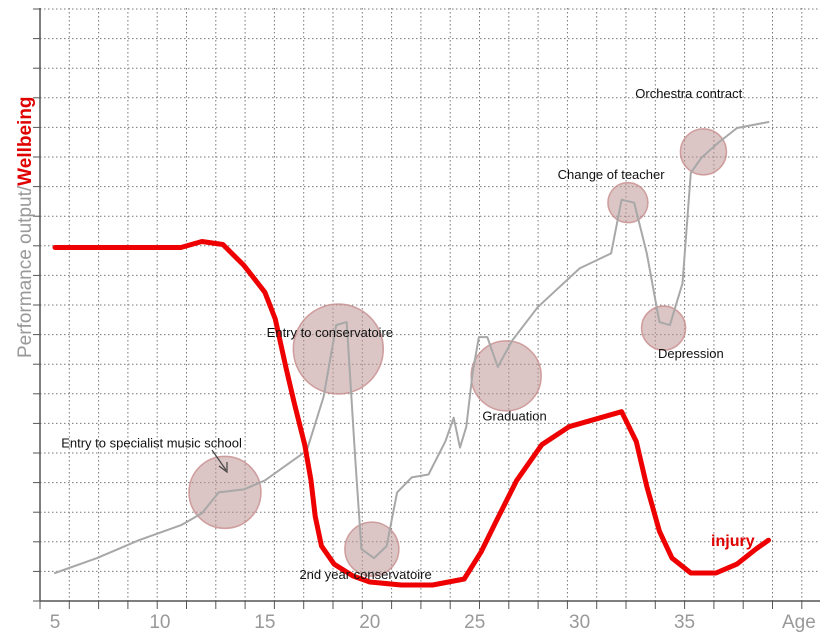 The height and width of the screenshot is (635, 824). I want to click on x-tick-labels: 5 10 15 20 25 30 35, so click(372, 622).